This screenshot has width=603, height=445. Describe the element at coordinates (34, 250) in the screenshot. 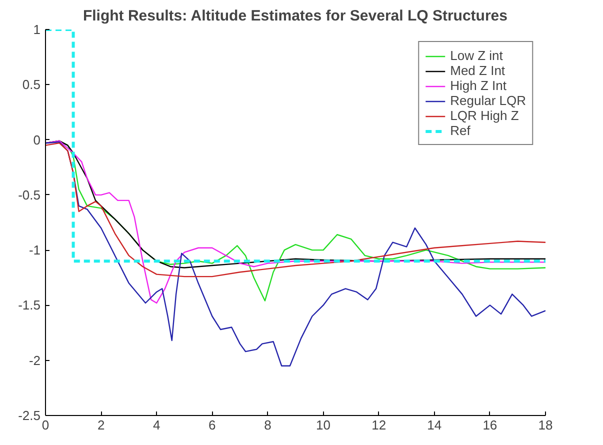

I see `y-tick-label: -1` at that location.